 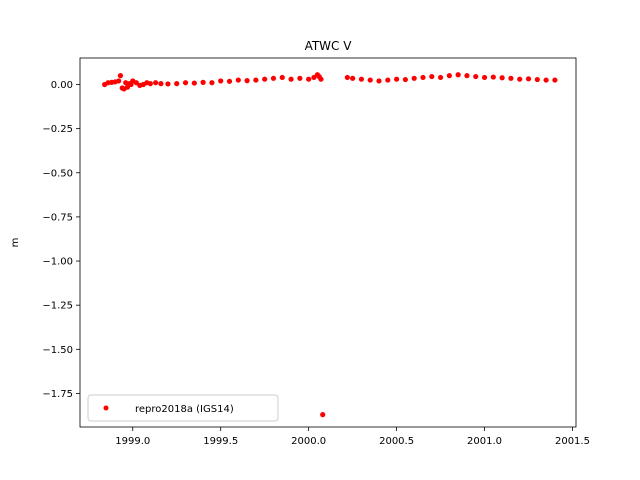 What do you see at coordinates (61, 240) in the screenshot?
I see `y-axis-ticks: 0.00 −0.25 −0.50 −0.75 −1.00 −1.25 −1.50 −1.75` at bounding box center [61, 240].